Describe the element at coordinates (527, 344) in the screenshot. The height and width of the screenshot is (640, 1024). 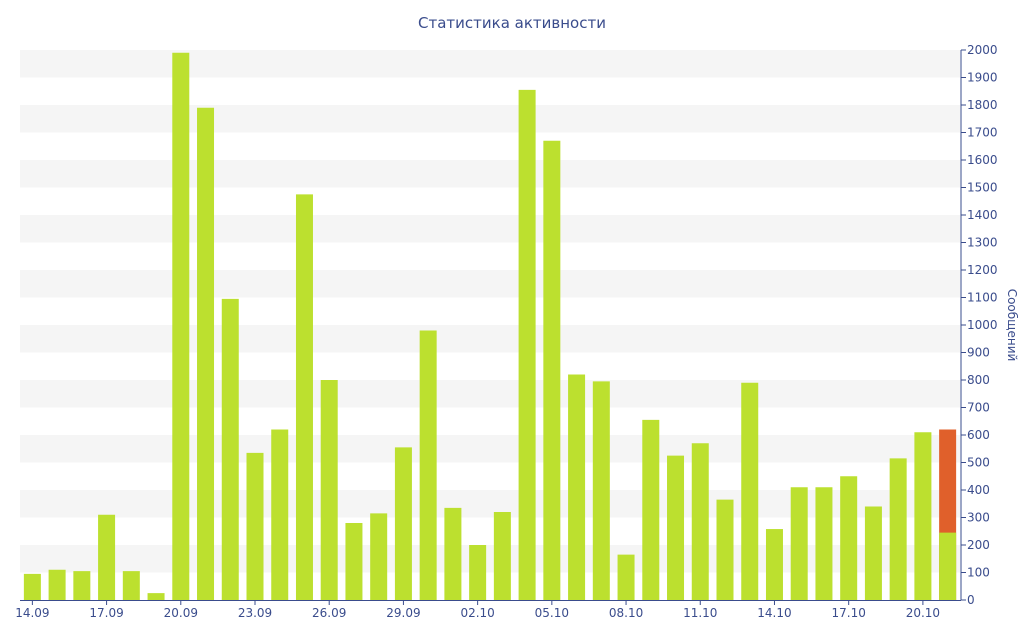
I see `bar-04.10` at that location.